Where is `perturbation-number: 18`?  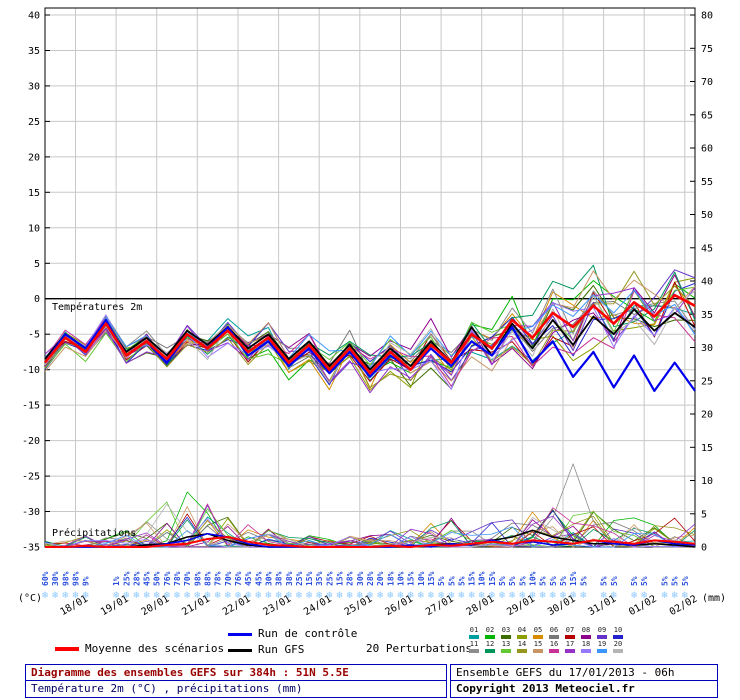 perturbation-number: 18 is located at coordinates (586, 644).